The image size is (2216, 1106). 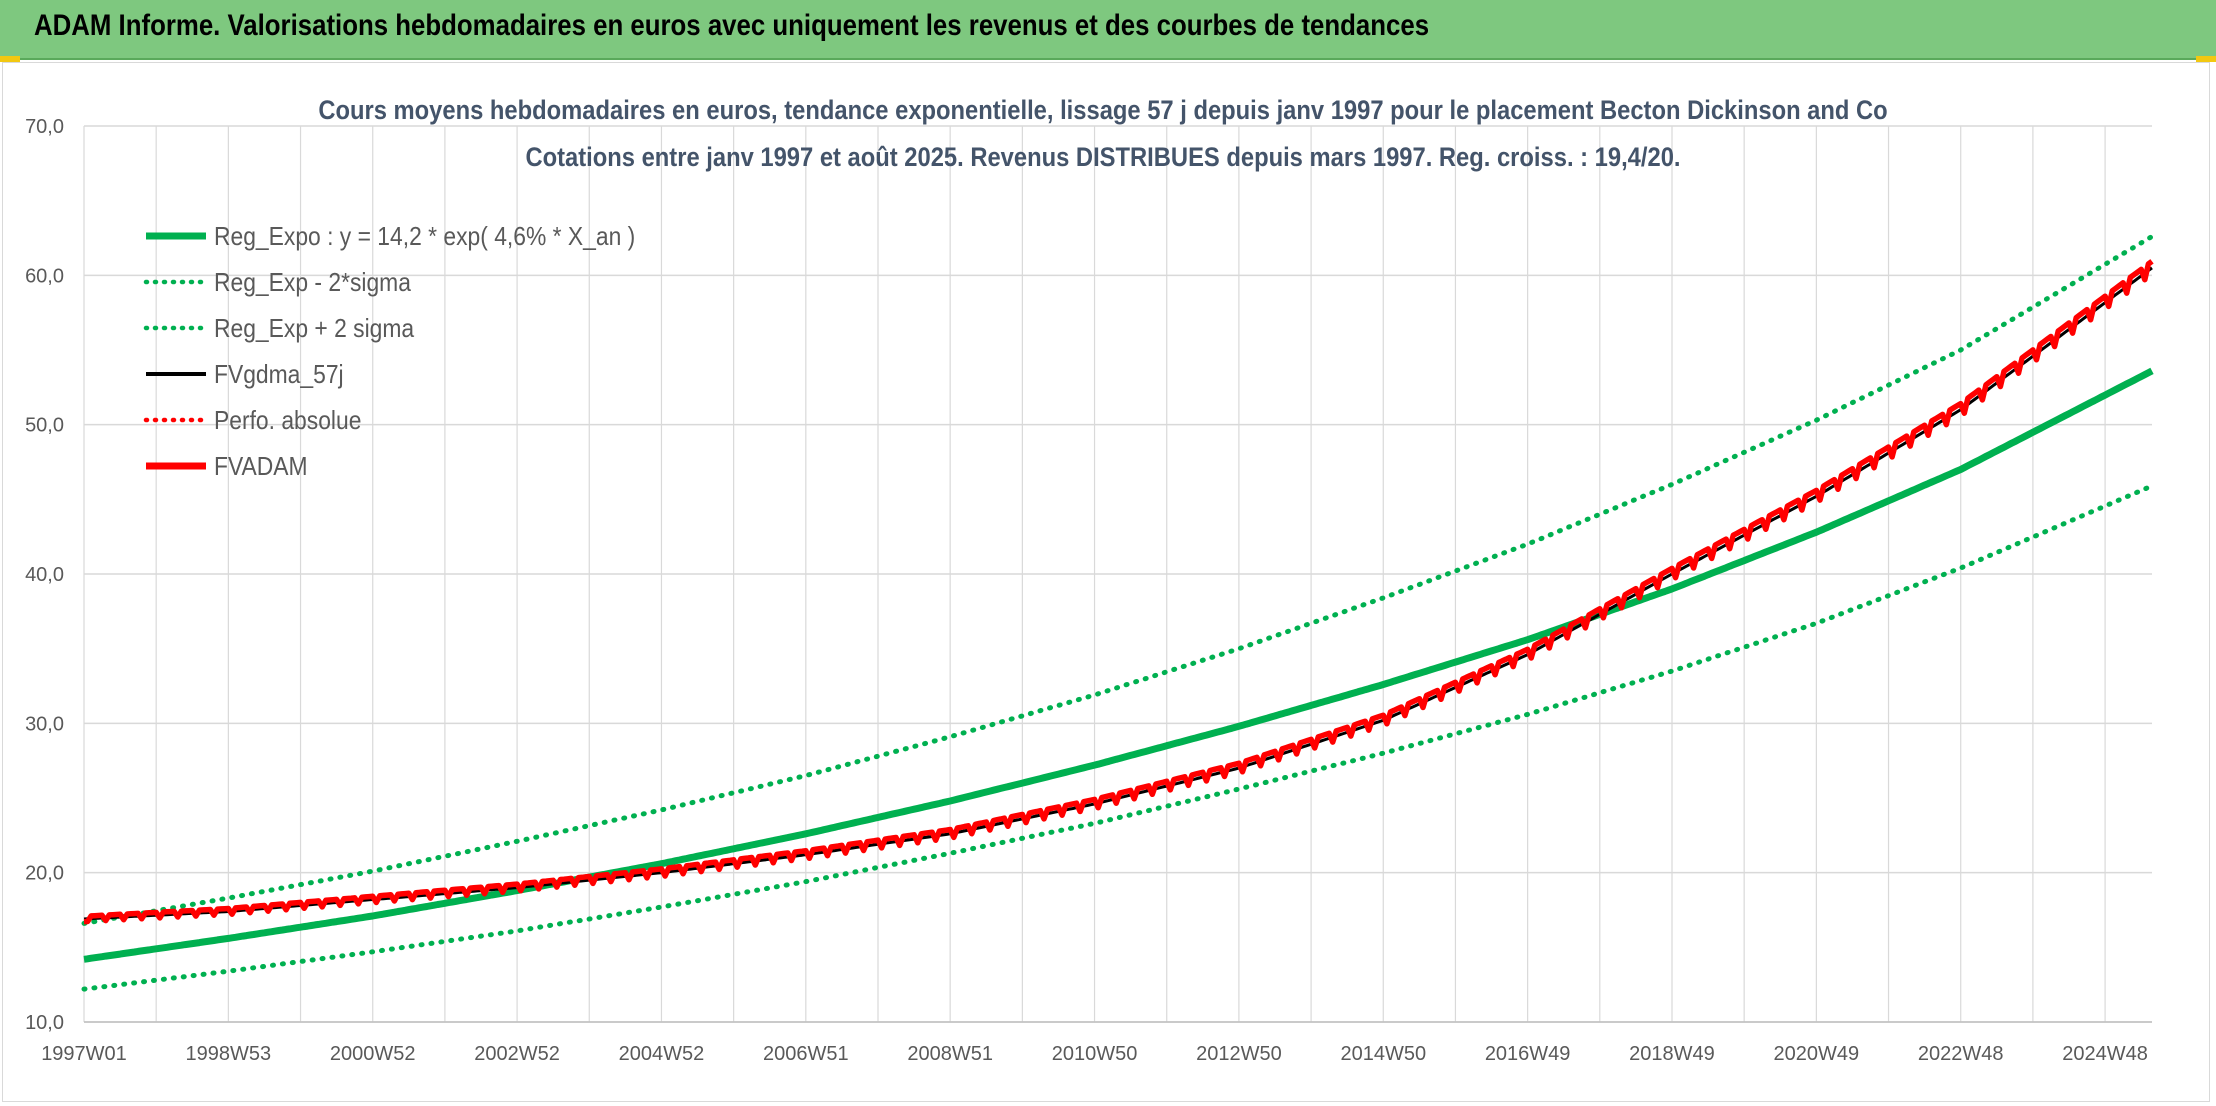 I want to click on x-tick-label: 2008W51, so click(x=950, y=1054).